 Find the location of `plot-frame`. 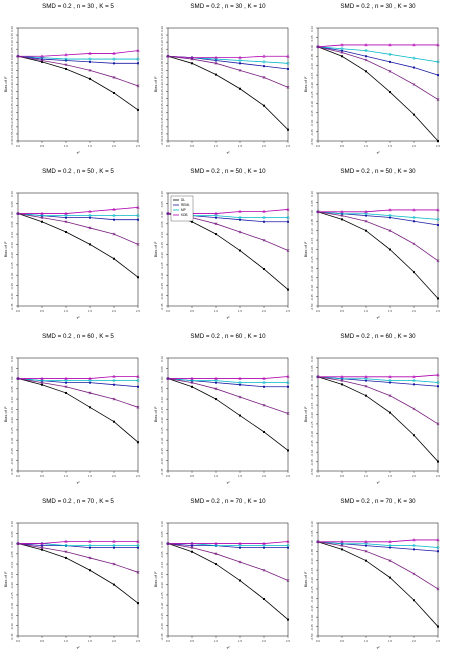

plot-frame is located at coordinates (78, 249).